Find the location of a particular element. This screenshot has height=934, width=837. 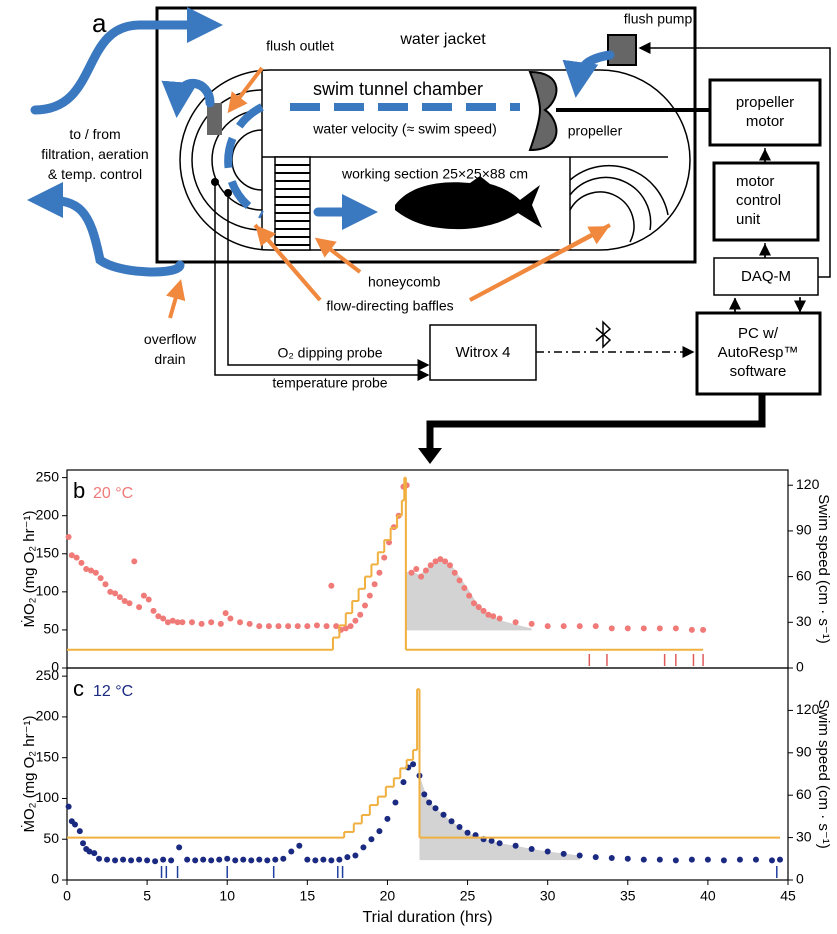

o2-wire is located at coordinates (328, 282).